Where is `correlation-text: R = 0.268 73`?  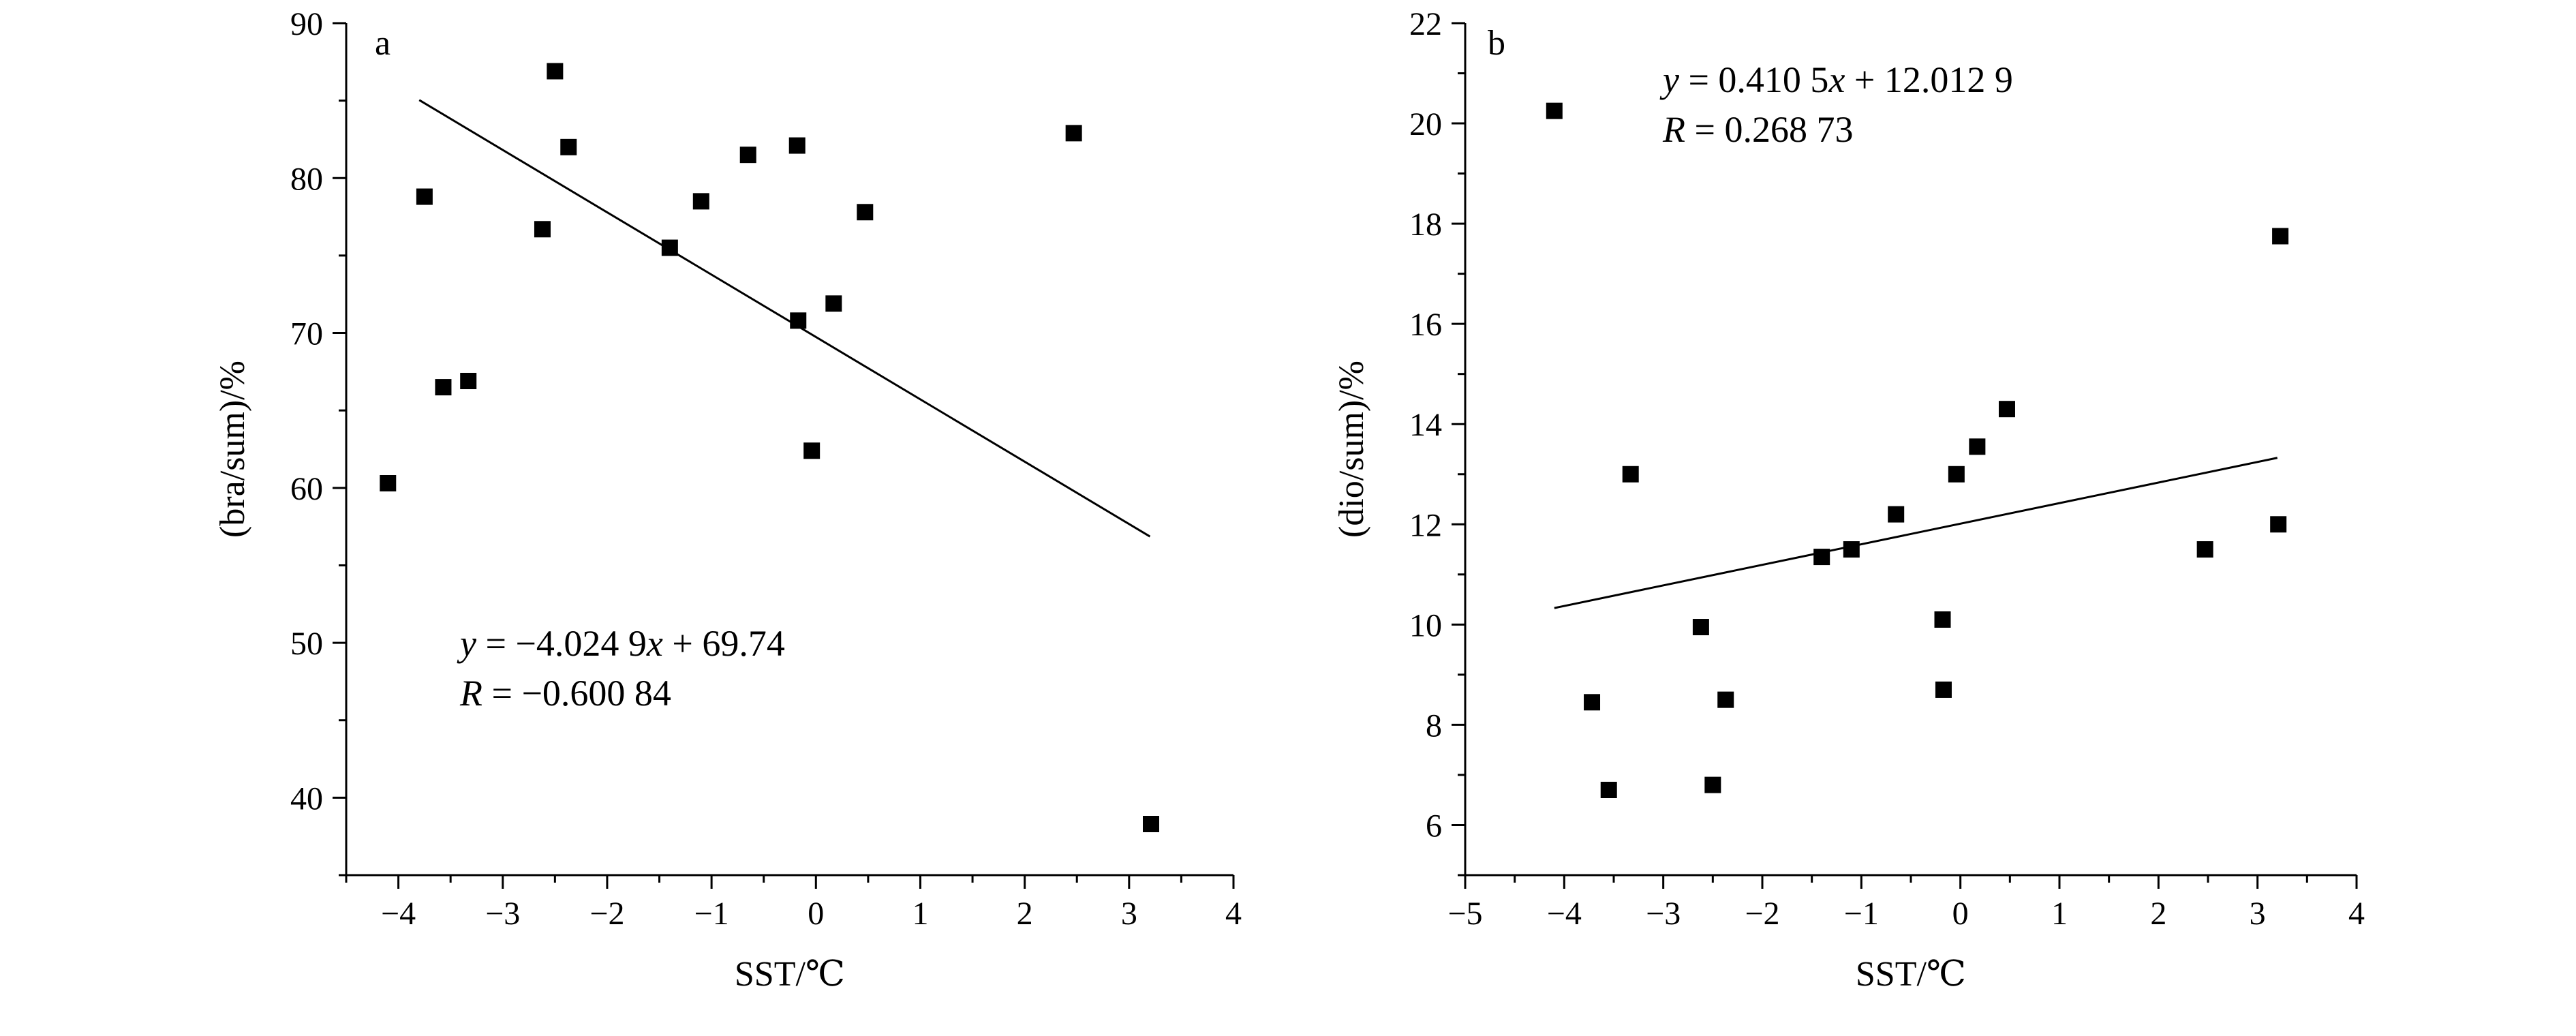 correlation-text: R = 0.268 73 is located at coordinates (1757, 129).